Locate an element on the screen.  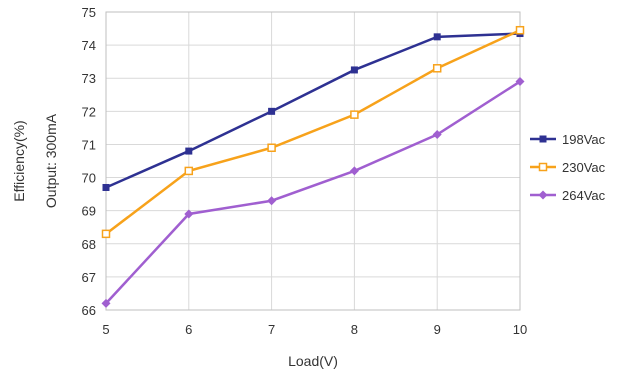
y-tick-label: 72 is located at coordinates (89, 111).